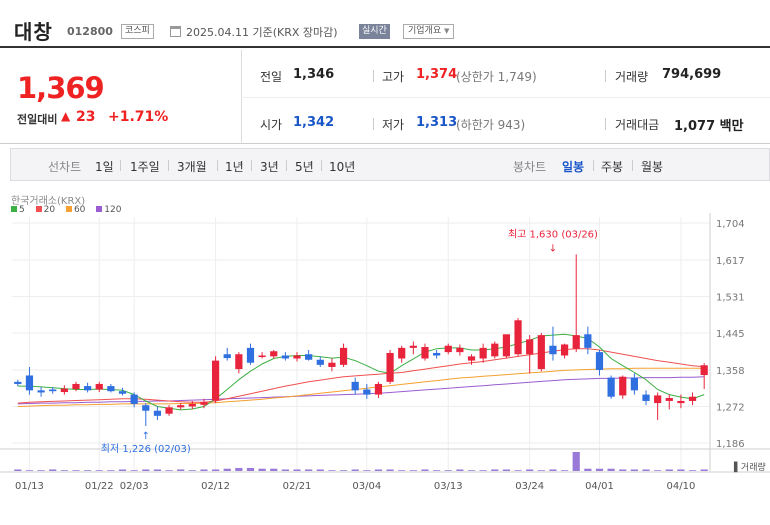 Image resolution: width=770 pixels, height=525 pixels. I want to click on x-tick-label: 01/13, so click(29, 486).